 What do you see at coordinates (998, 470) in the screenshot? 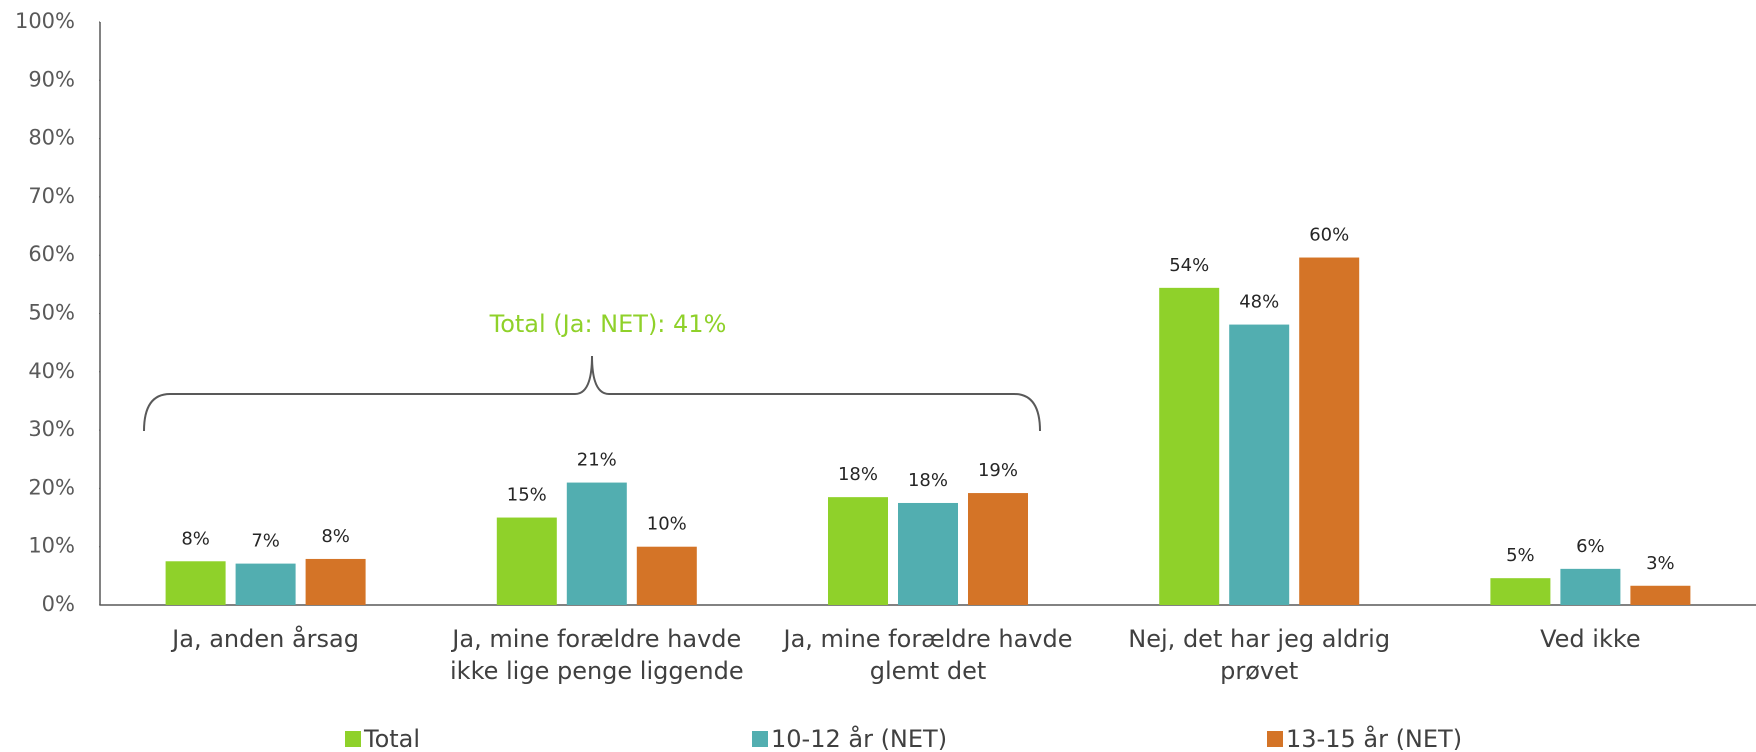
I see `data-label: 19%` at bounding box center [998, 470].